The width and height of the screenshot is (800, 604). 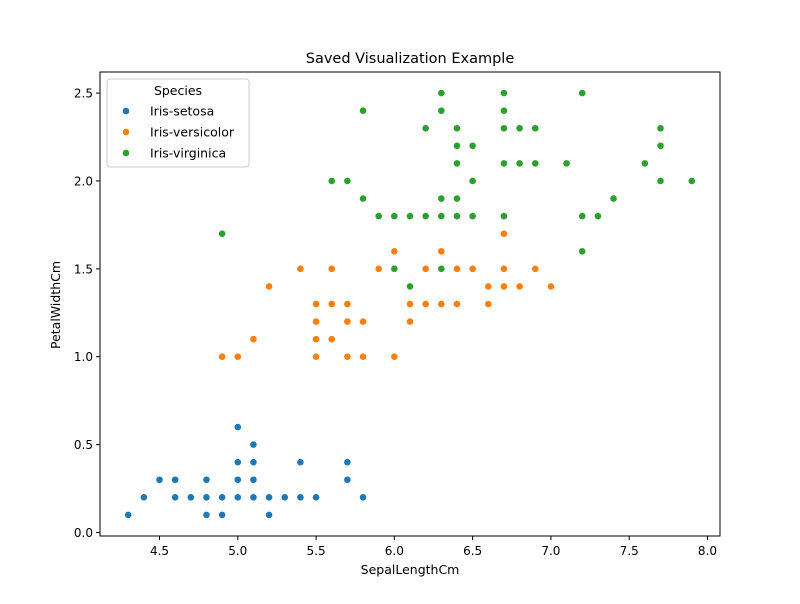 What do you see at coordinates (550, 551) in the screenshot?
I see `x-tick-label: 7.0` at bounding box center [550, 551].